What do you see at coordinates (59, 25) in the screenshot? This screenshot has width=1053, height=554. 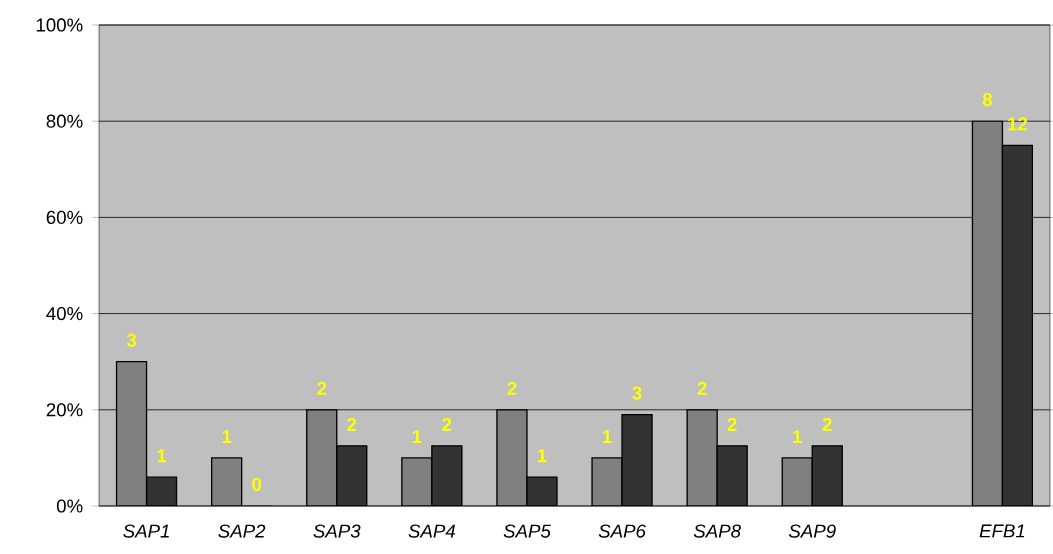 I see `y-tick-label: 100%` at bounding box center [59, 25].